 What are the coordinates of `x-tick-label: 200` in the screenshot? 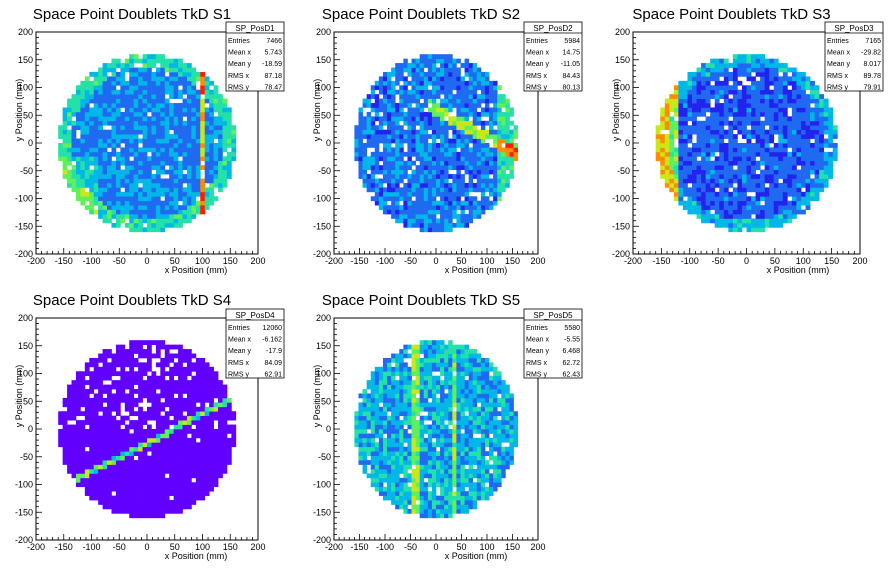 It's located at (859, 261).